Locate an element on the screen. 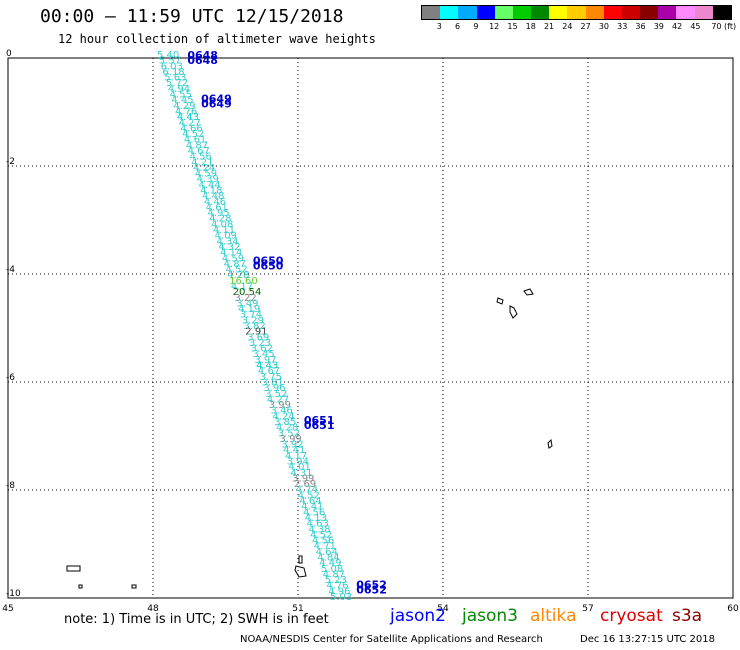  swh-value: 4.49 is located at coordinates (330, 563).